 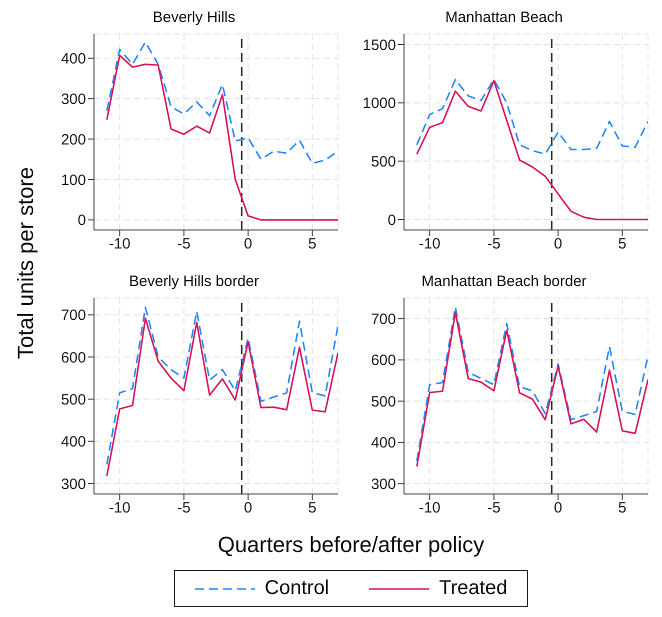 What do you see at coordinates (26, 263) in the screenshot?
I see `y-axis-title: Total units per store` at bounding box center [26, 263].